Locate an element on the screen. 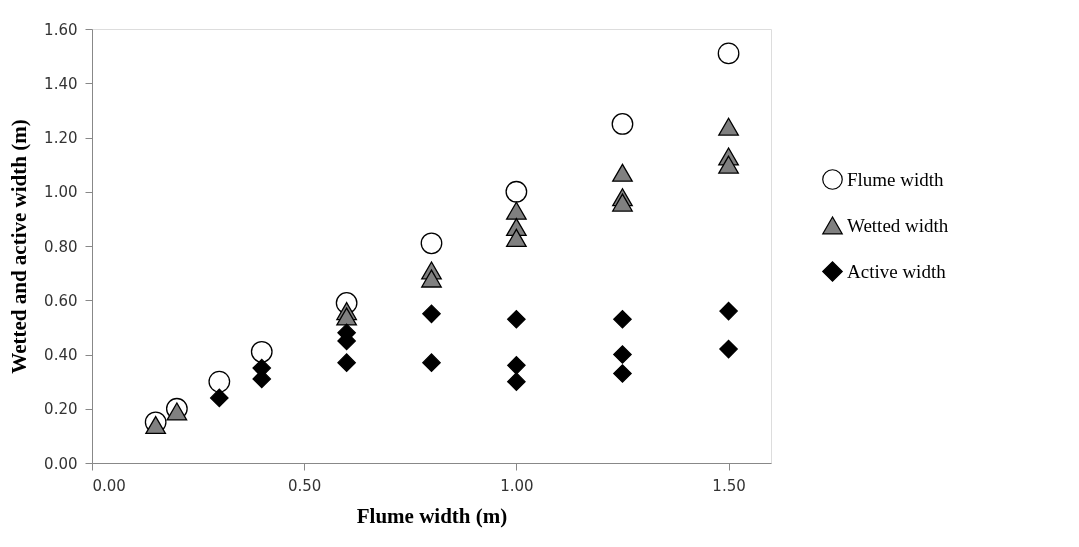 This screenshot has height=547, width=1079. y-tick-label: 0.80 is located at coordinates (61, 246).